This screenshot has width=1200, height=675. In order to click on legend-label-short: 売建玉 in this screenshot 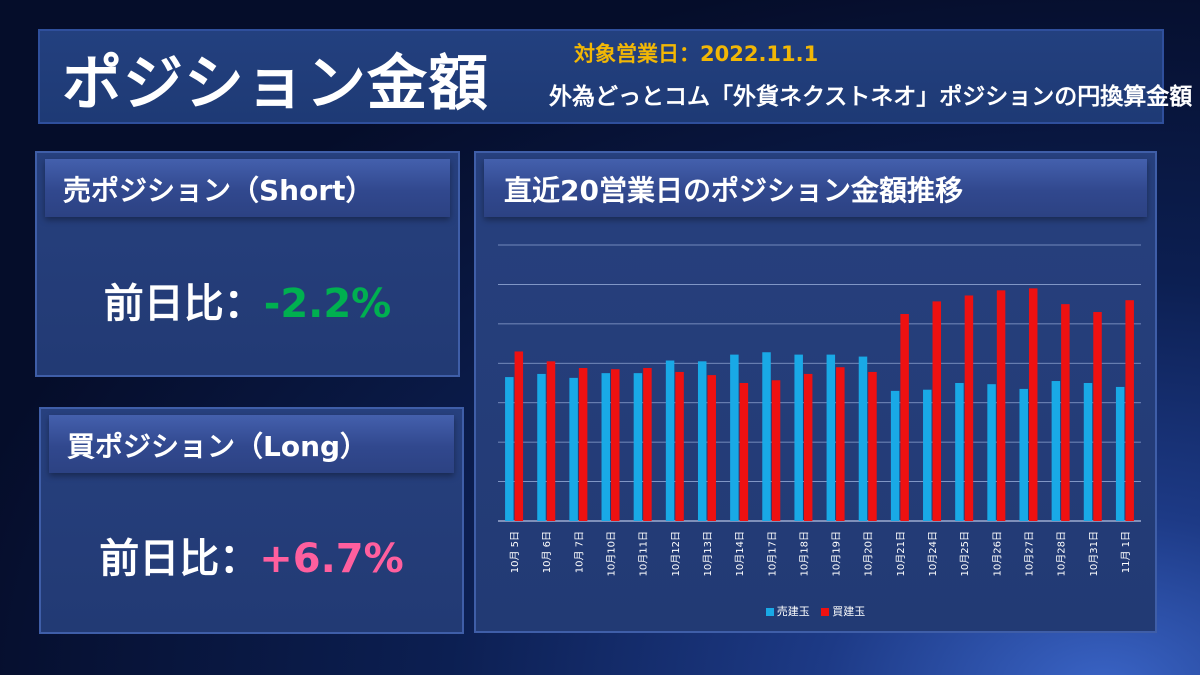, I will do `click(793, 611)`.